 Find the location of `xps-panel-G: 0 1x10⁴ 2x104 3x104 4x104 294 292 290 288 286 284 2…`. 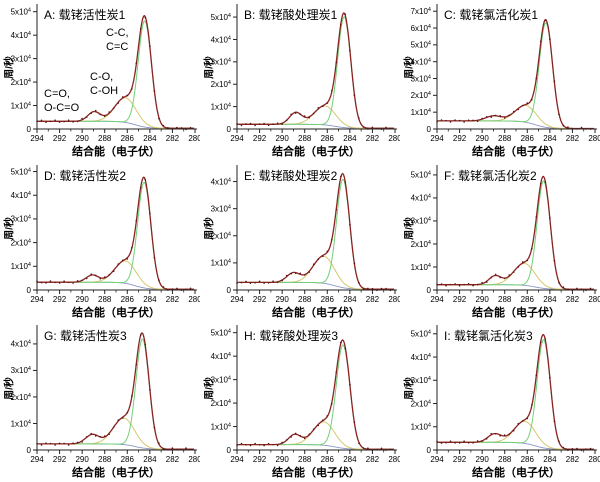

xps-panel-G: 0 1x10⁴ 2x104 3x104 4x104 294 292 290 288 286 284 2… is located at coordinates (100, 401).